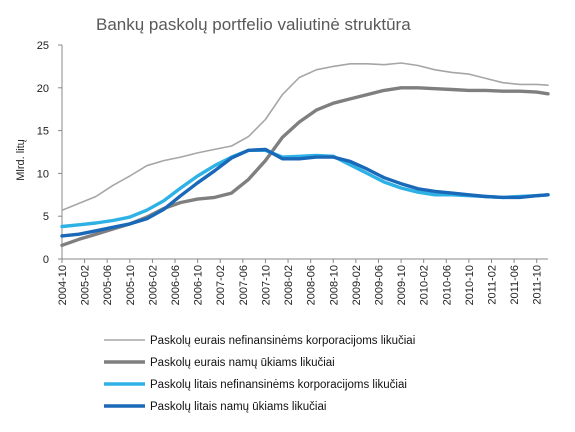  Describe the element at coordinates (43, 132) in the screenshot. I see `y-tick-label: 15` at that location.